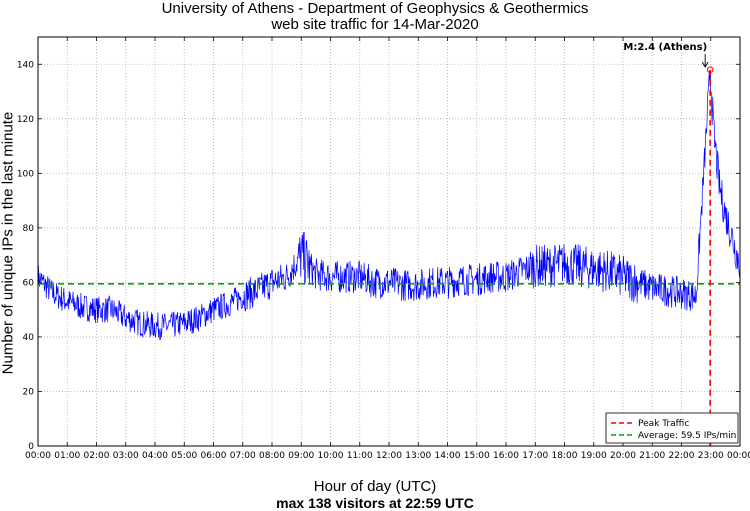 Image resolution: width=750 pixels, height=511 pixels. What do you see at coordinates (29, 392) in the screenshot?
I see `y-tick-label: 20` at bounding box center [29, 392].